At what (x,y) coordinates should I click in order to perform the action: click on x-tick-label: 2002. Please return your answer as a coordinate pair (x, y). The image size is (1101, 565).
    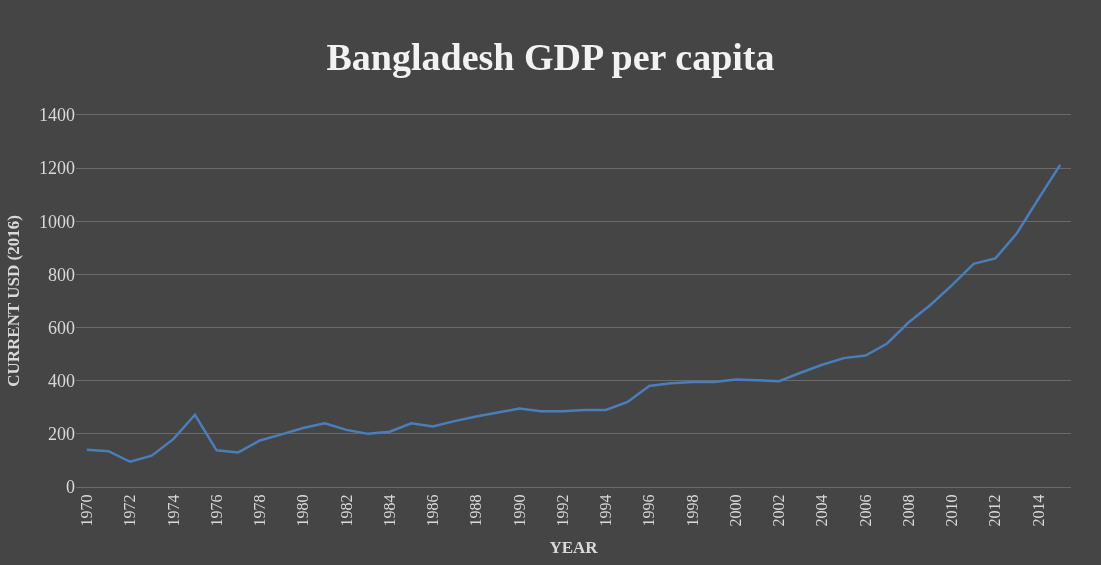
    Looking at the image, I should click on (779, 510).